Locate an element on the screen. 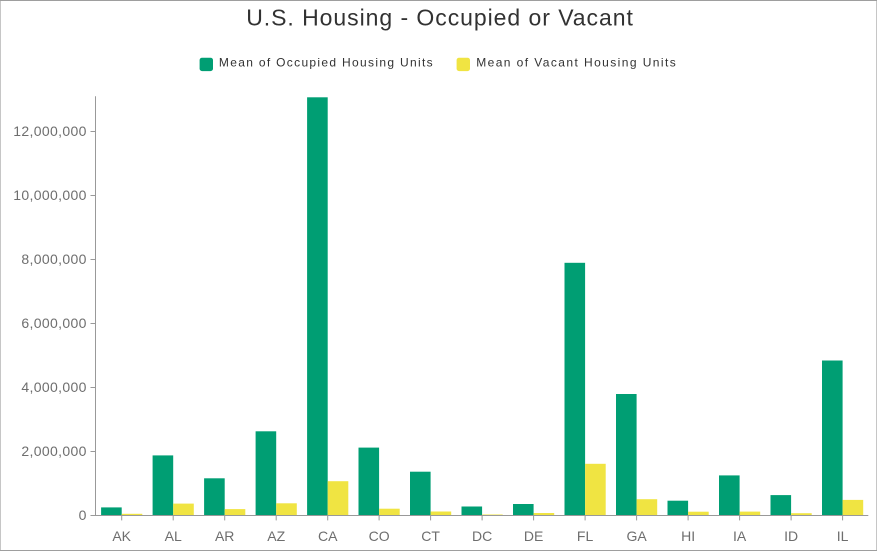 The height and width of the screenshot is (551, 877). svg-text: 0 is located at coordinates (83, 515).